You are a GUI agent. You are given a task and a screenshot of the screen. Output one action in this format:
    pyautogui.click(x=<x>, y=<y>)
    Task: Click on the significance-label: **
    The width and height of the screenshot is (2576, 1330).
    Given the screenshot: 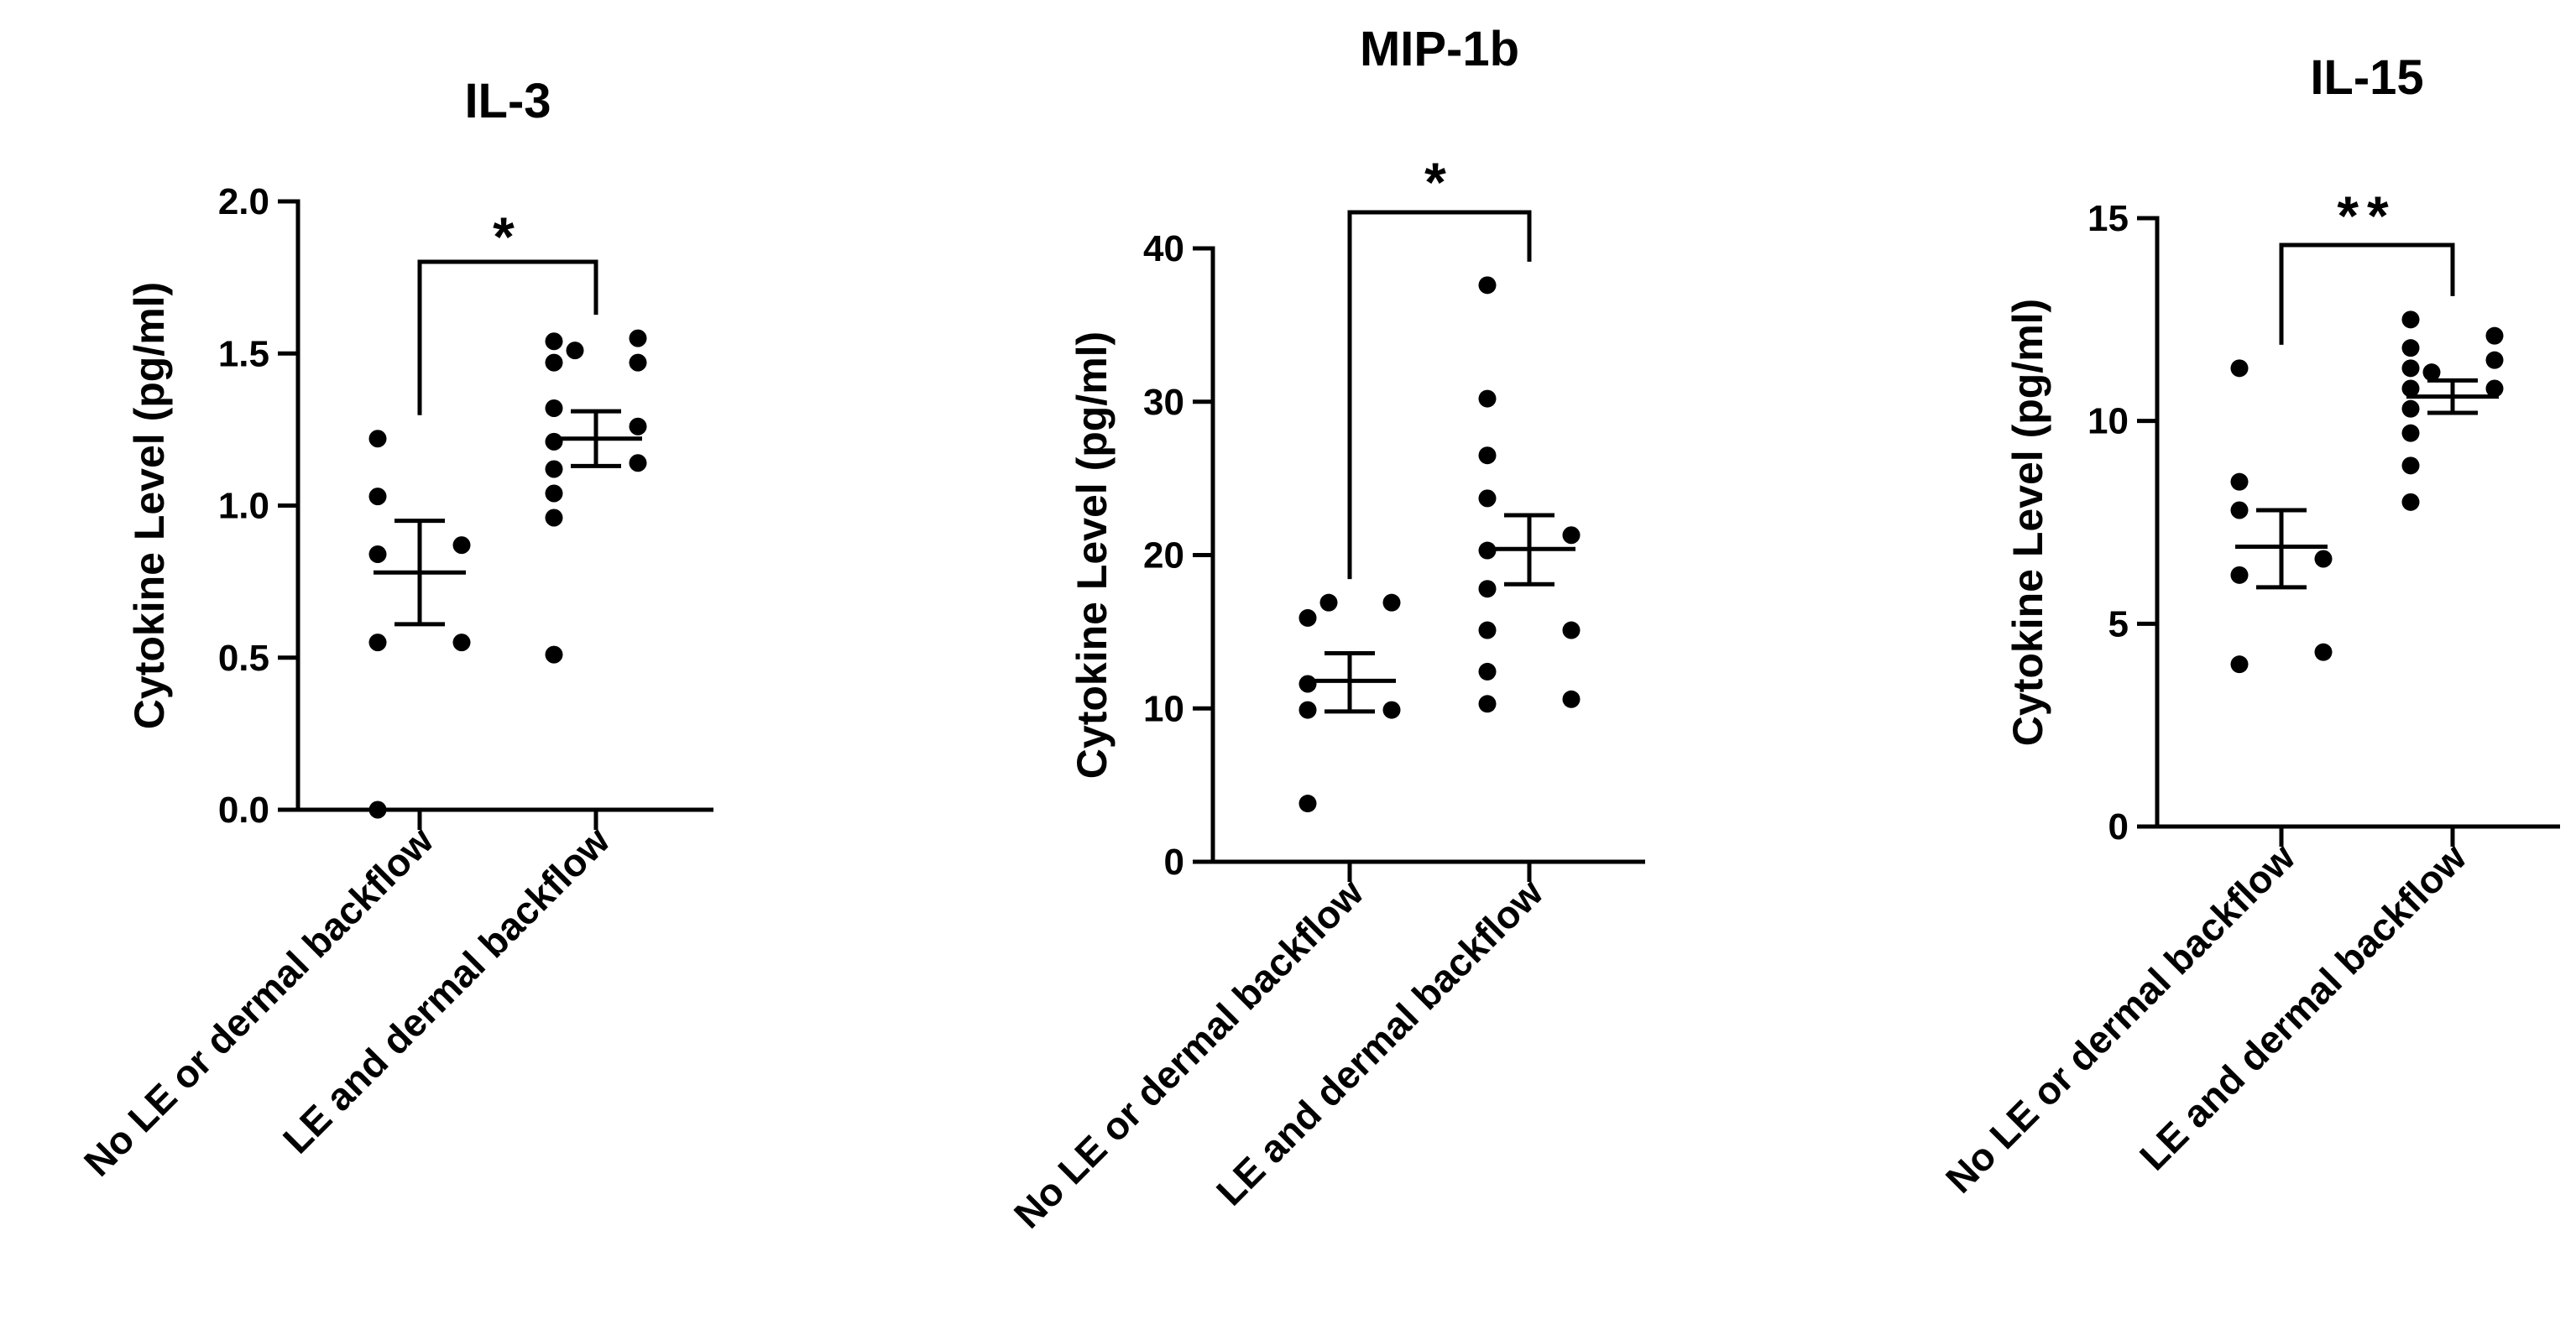 What is the action you would take?
    pyautogui.click(x=2366, y=216)
    